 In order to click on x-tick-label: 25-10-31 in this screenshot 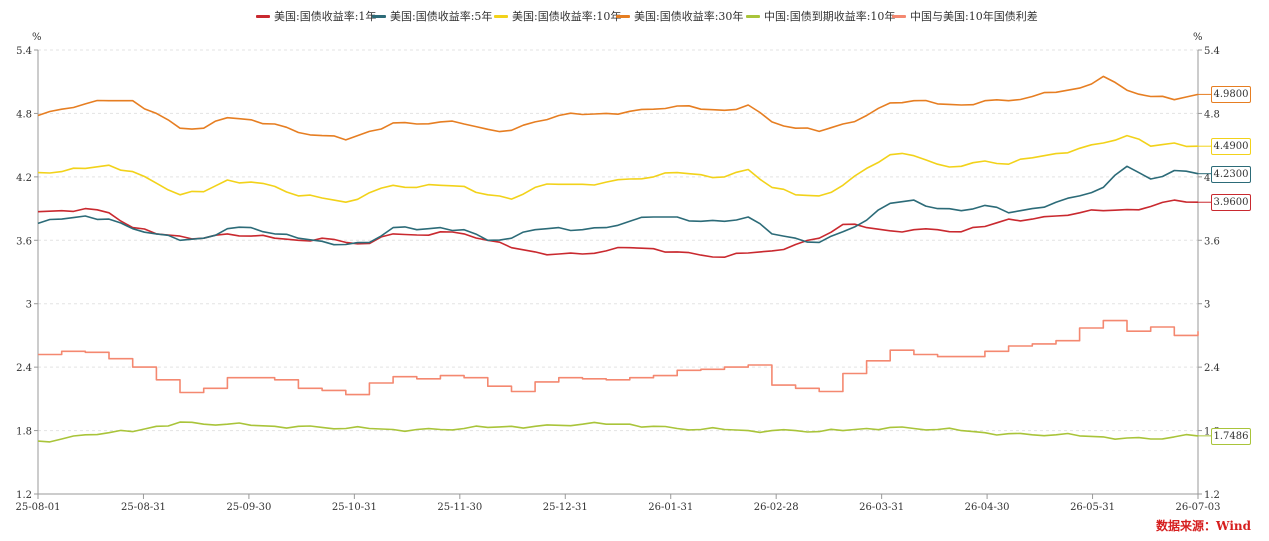, I will do `click(354, 507)`.